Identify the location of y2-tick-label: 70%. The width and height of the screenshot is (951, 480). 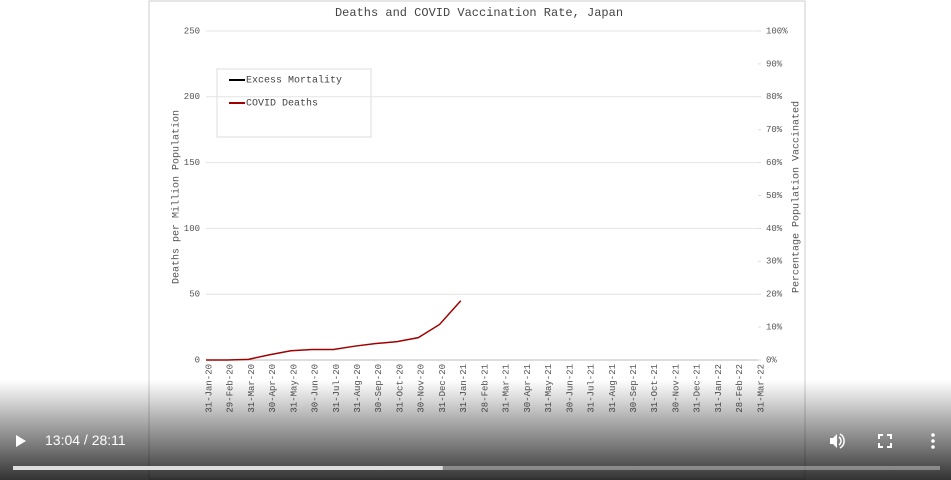
(774, 130).